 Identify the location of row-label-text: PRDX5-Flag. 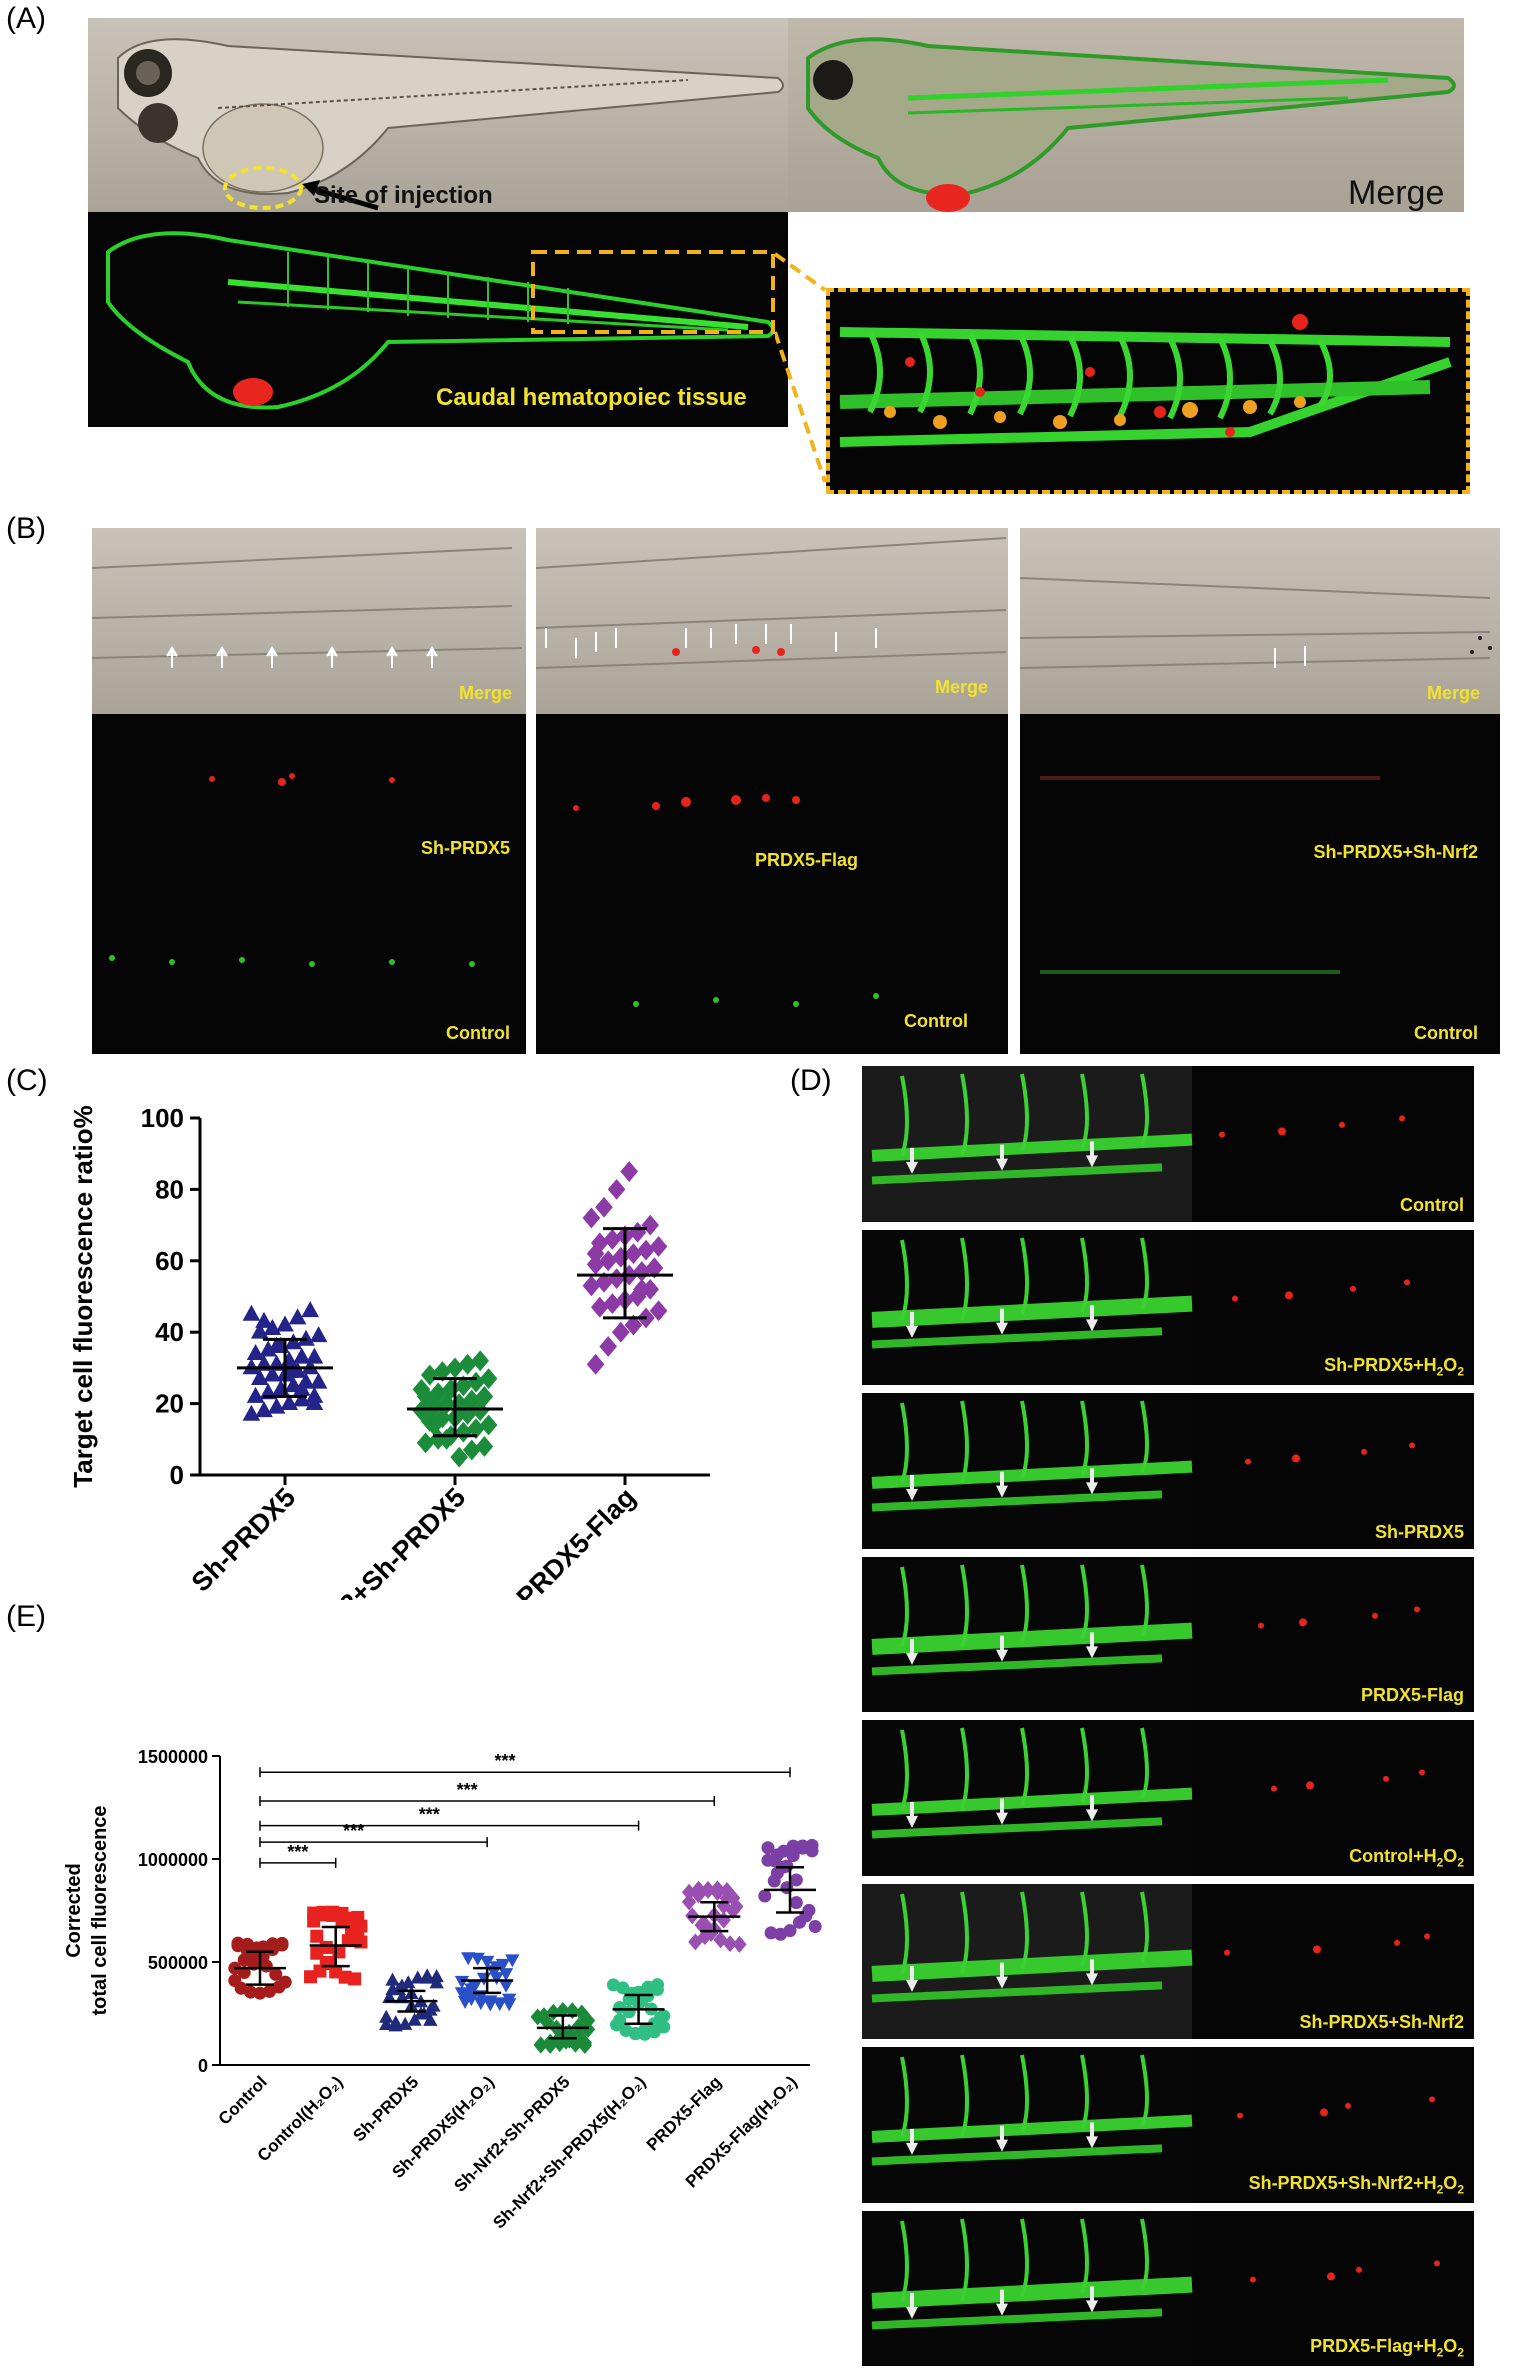
(1412, 1695).